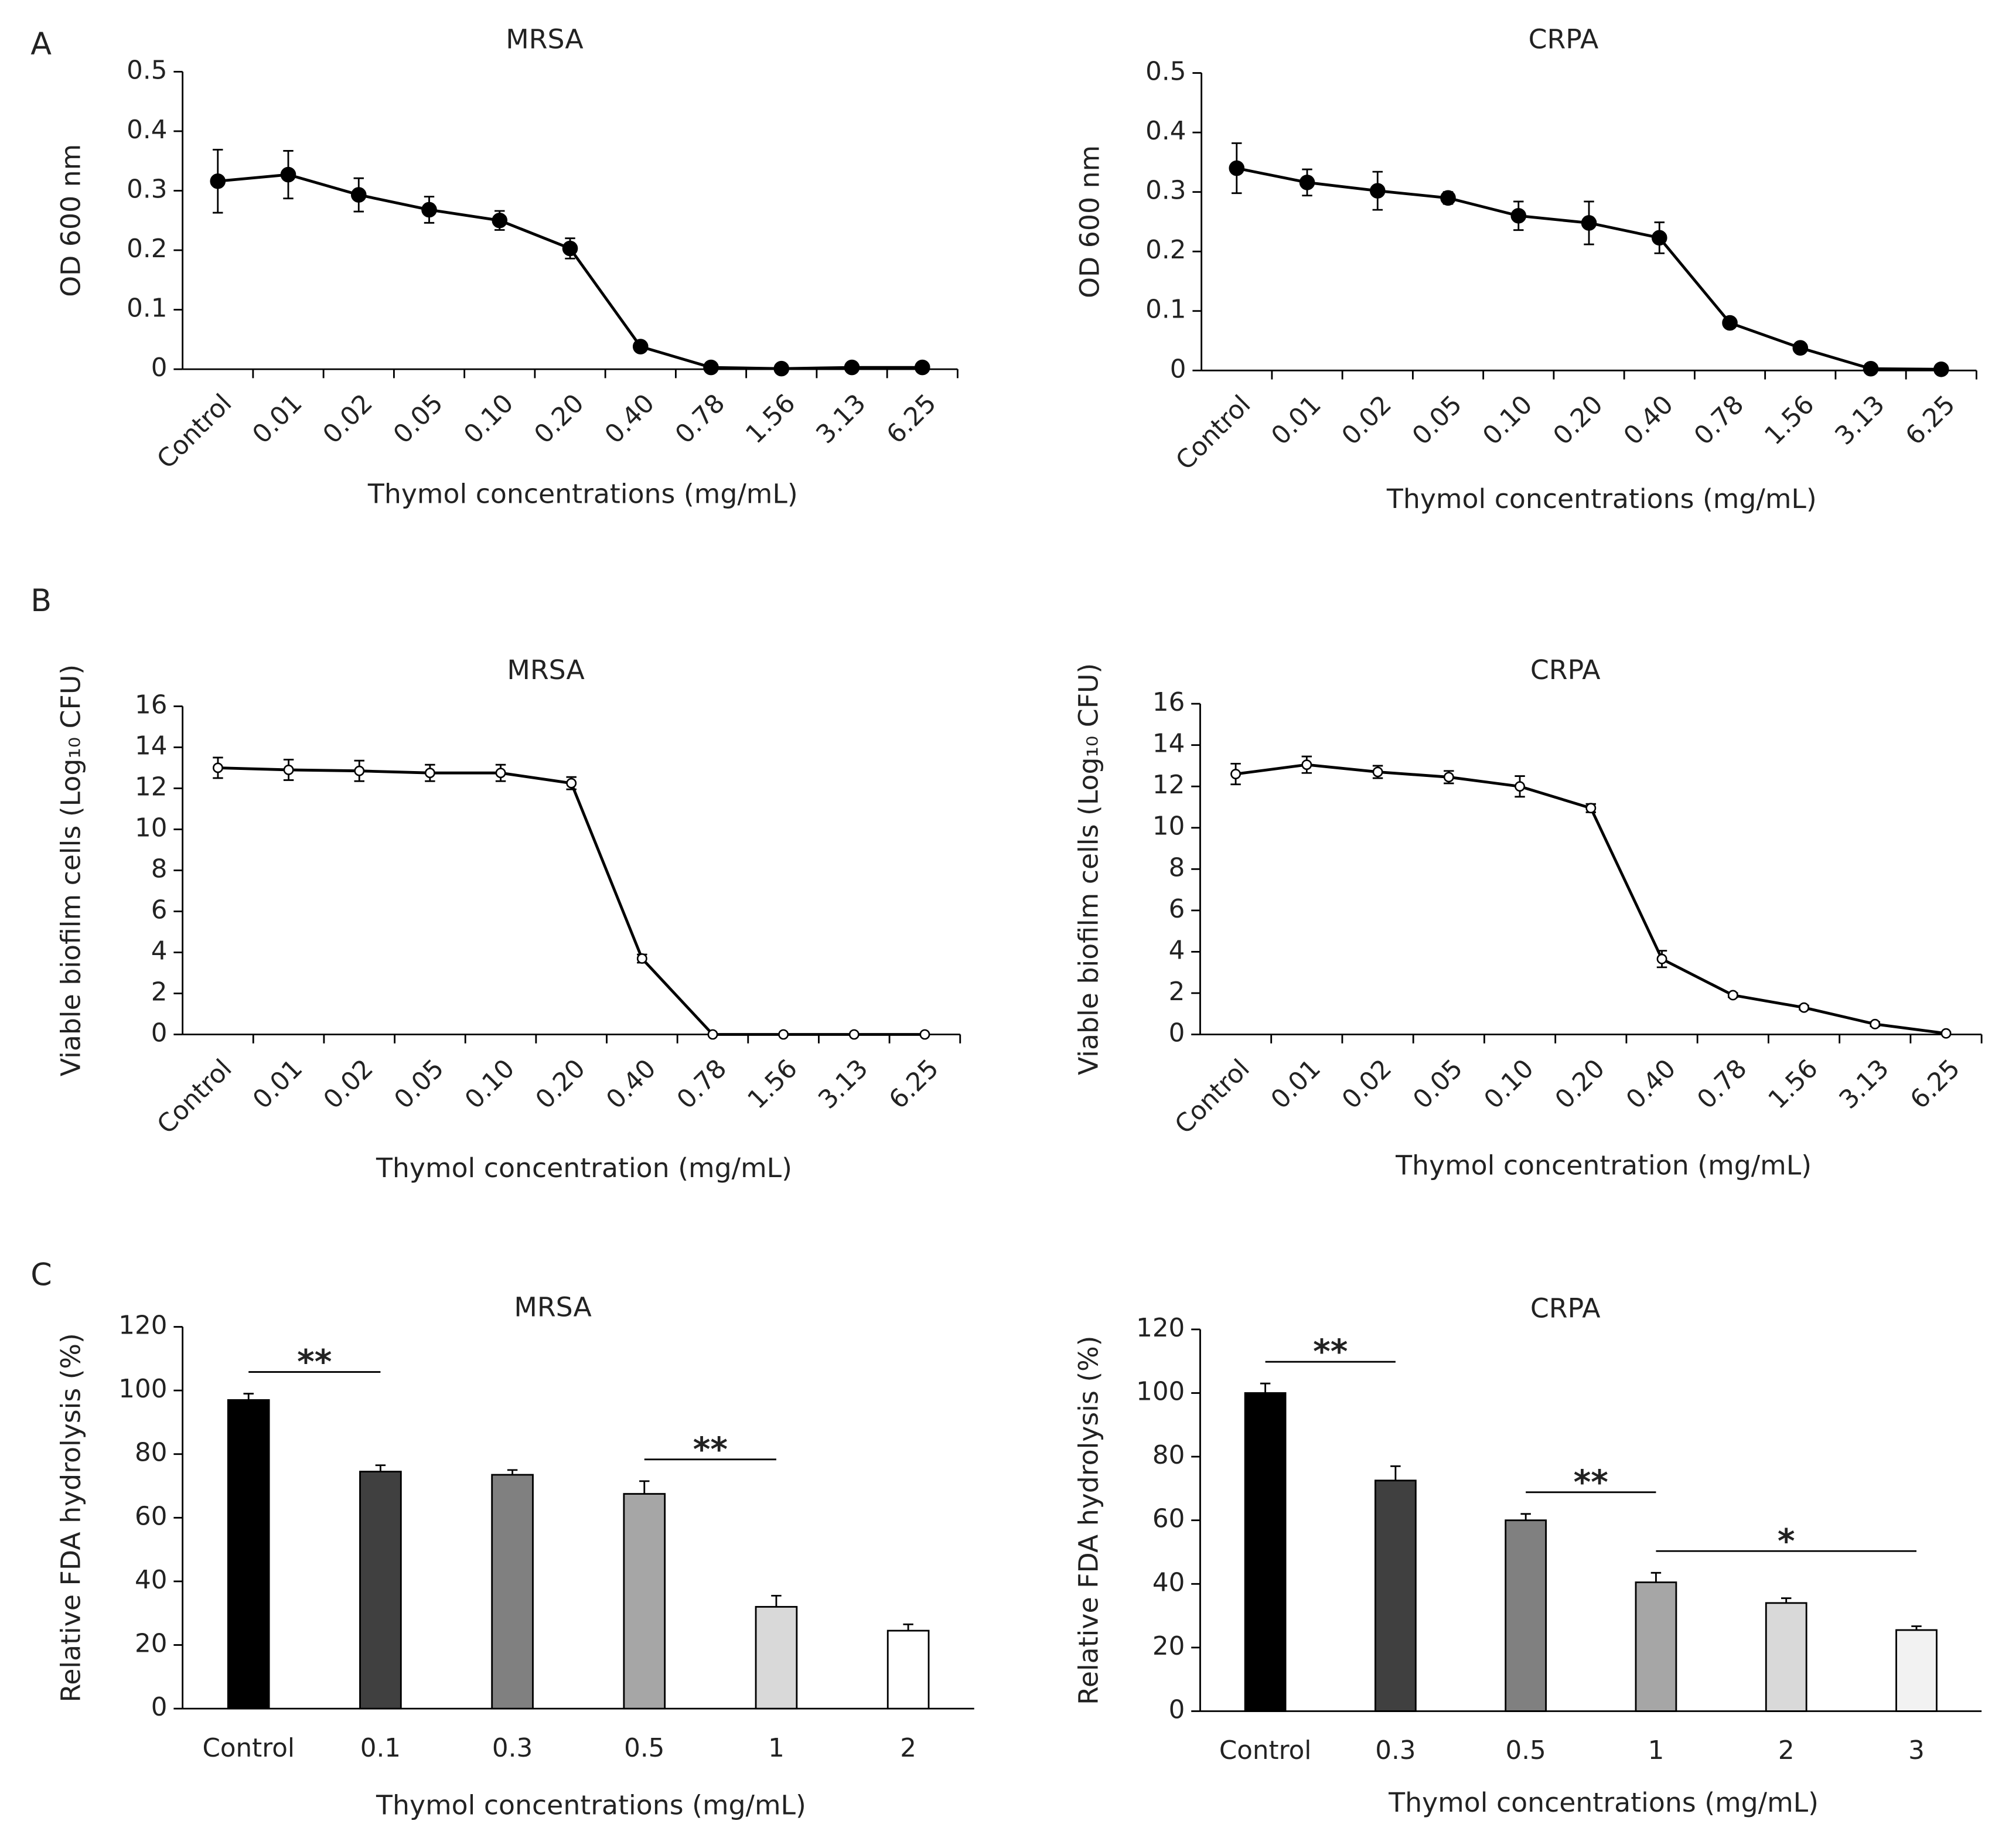 This screenshot has width=2002, height=1848. I want to click on y-tick-label: 0.5, so click(147, 70).